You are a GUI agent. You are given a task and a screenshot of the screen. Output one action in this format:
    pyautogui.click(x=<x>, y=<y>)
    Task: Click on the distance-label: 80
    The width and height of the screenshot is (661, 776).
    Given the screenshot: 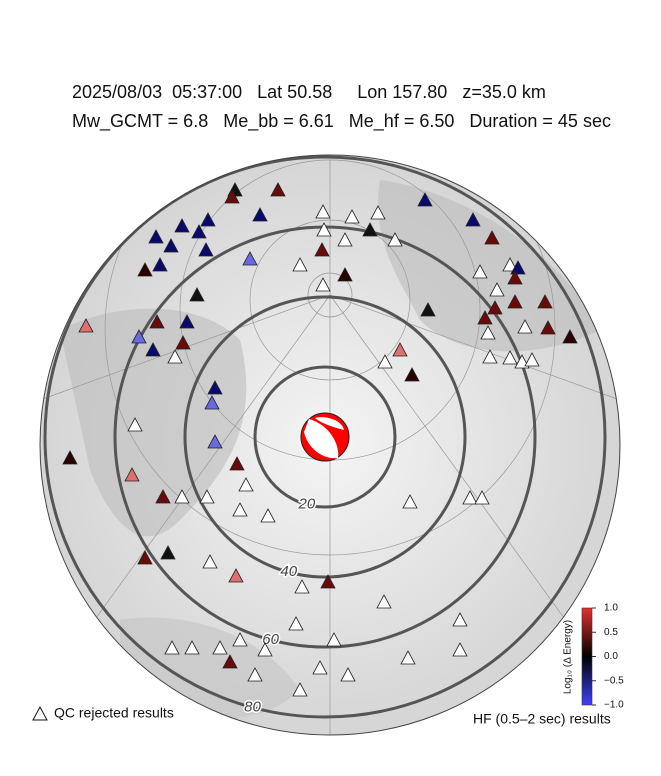 What is the action you would take?
    pyautogui.click(x=252, y=706)
    